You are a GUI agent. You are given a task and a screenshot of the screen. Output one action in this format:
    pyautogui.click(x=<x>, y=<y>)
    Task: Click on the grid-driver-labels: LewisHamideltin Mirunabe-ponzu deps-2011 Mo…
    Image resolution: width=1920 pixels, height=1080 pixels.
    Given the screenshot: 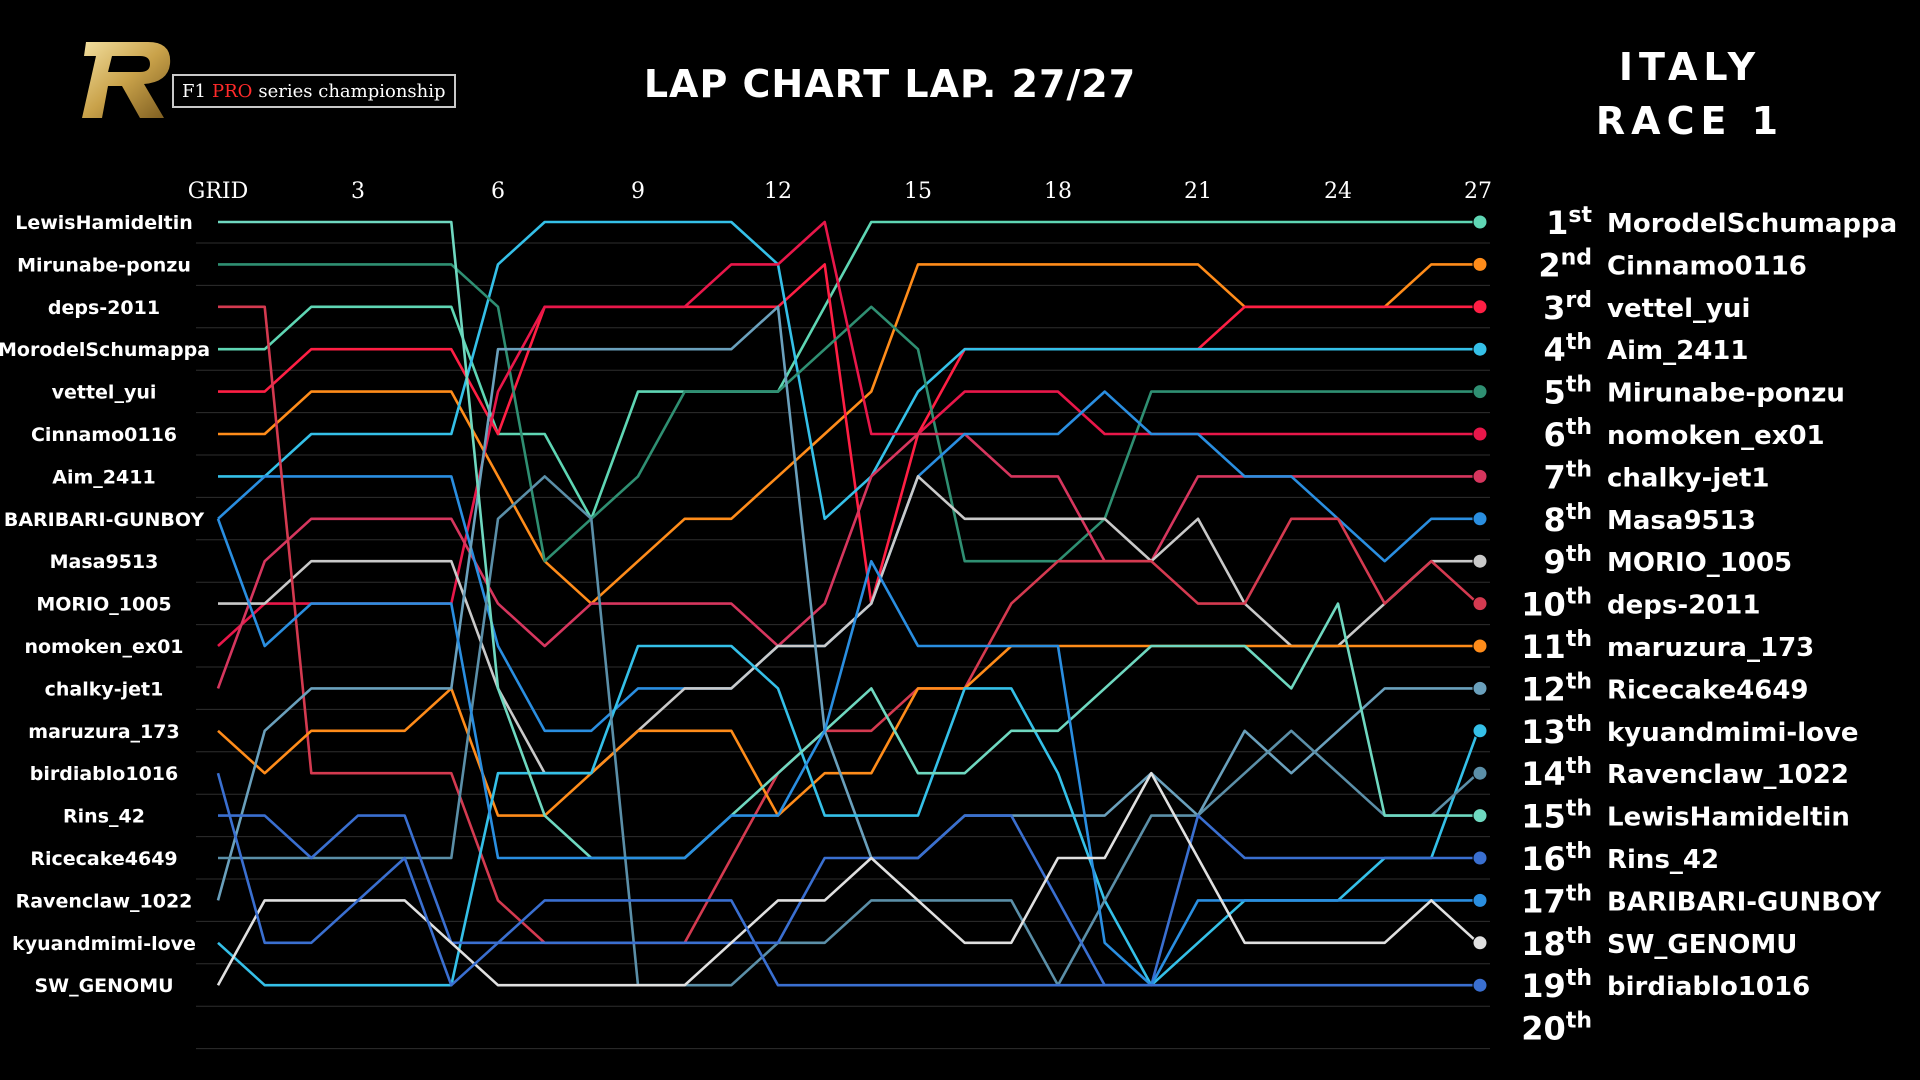 What is the action you would take?
    pyautogui.click(x=105, y=604)
    